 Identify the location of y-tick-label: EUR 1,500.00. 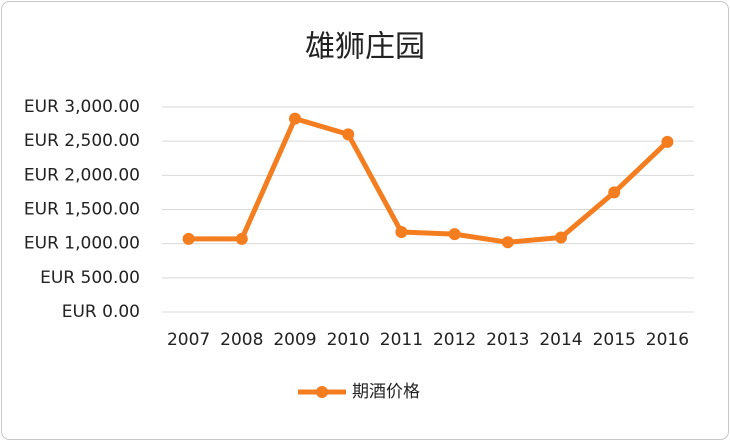
(82, 210).